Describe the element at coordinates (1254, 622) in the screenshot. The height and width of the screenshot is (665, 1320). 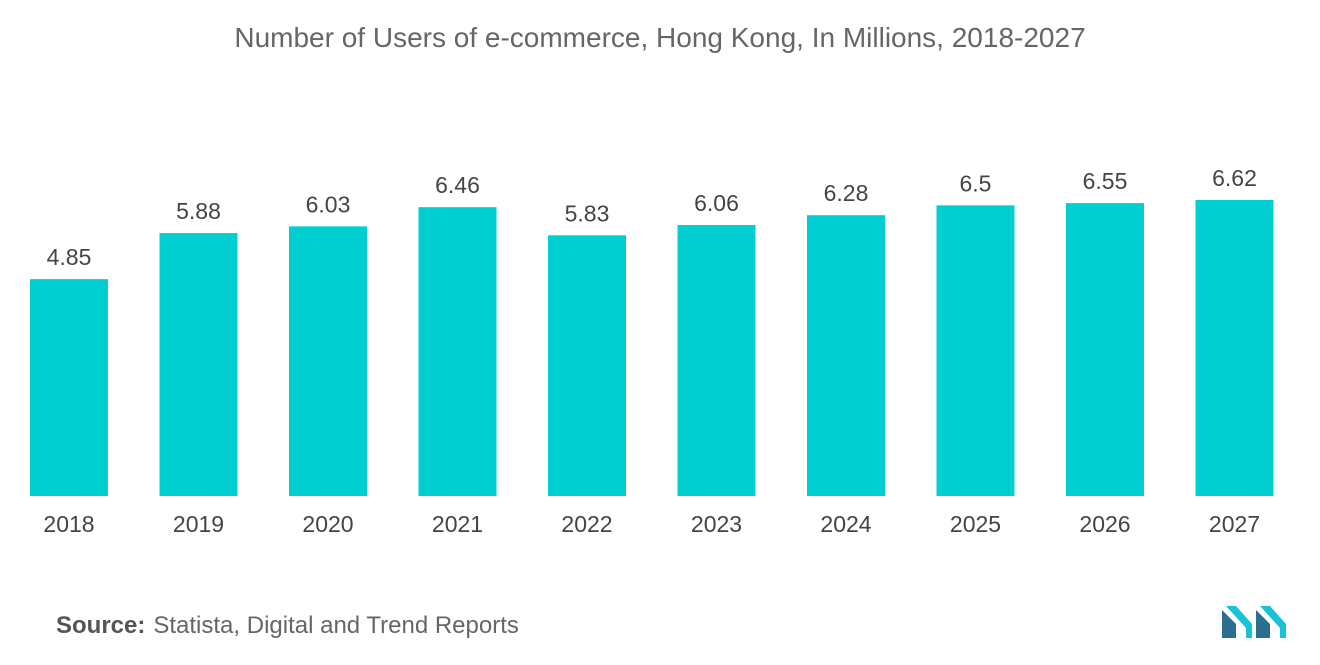
I see `mordor-logo-icon` at that location.